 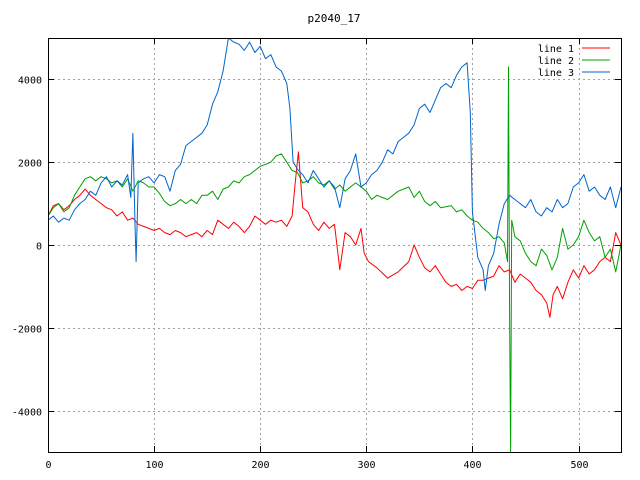 I want to click on x-tick-label: 200, so click(x=260, y=465).